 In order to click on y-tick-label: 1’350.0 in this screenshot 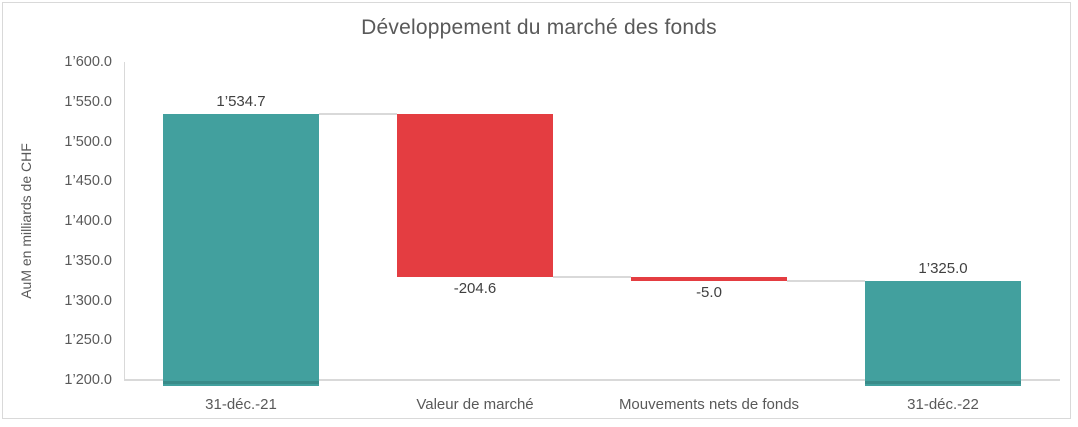, I will do `click(88, 260)`.